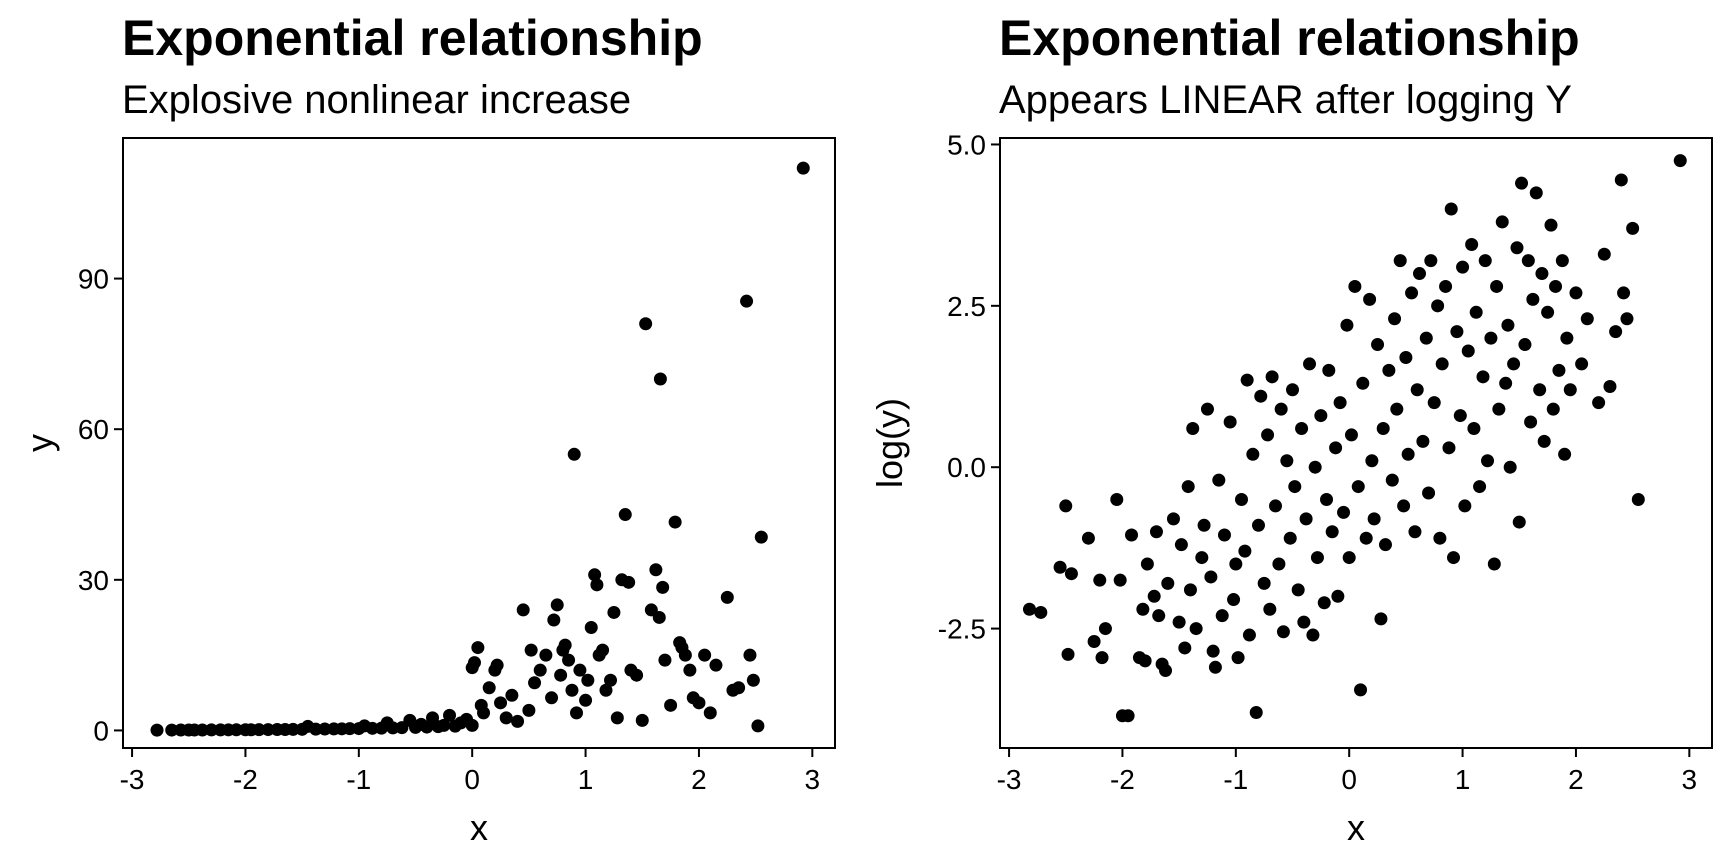  Describe the element at coordinates (586, 779) in the screenshot. I see `x-tick-label: 1` at that location.